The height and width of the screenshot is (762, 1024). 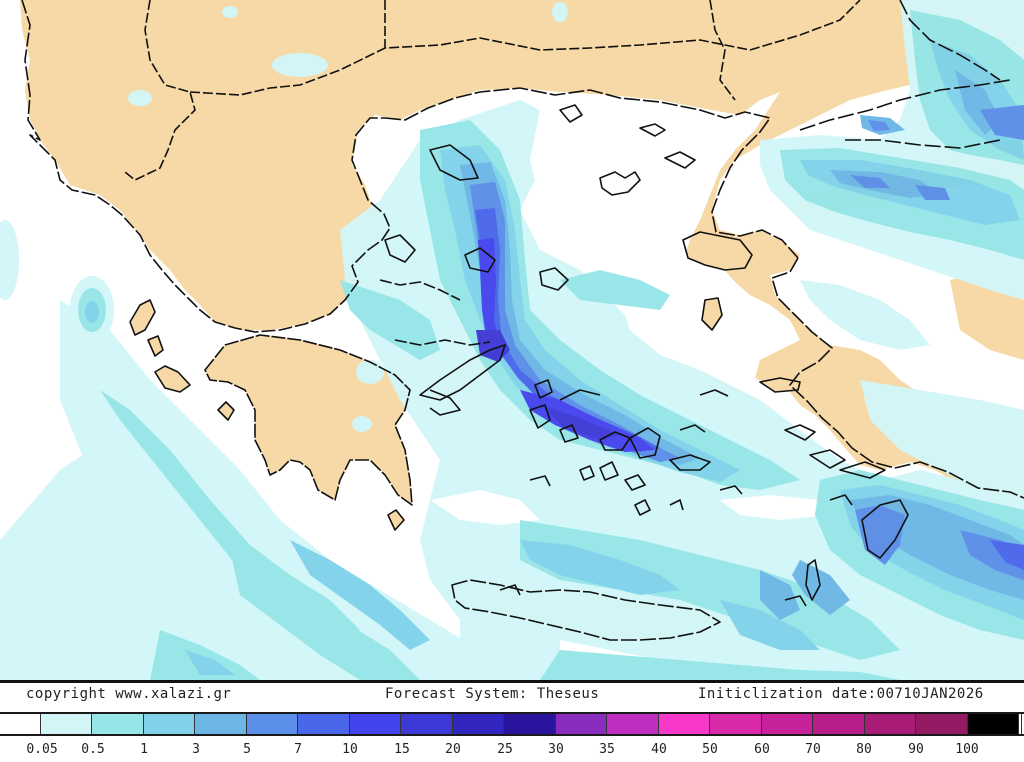 I want to click on copyright-text: copyright www.xalazi.gr, so click(x=129, y=694).